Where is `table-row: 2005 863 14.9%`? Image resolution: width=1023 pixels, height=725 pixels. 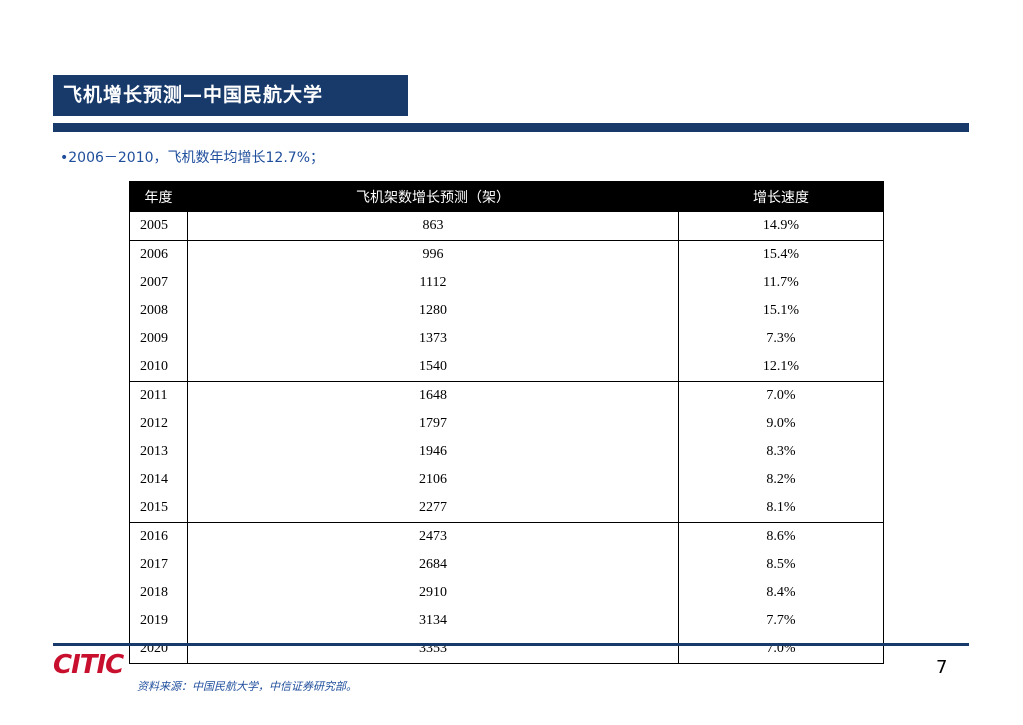
table-row: 2005 863 14.9% is located at coordinates (506, 226).